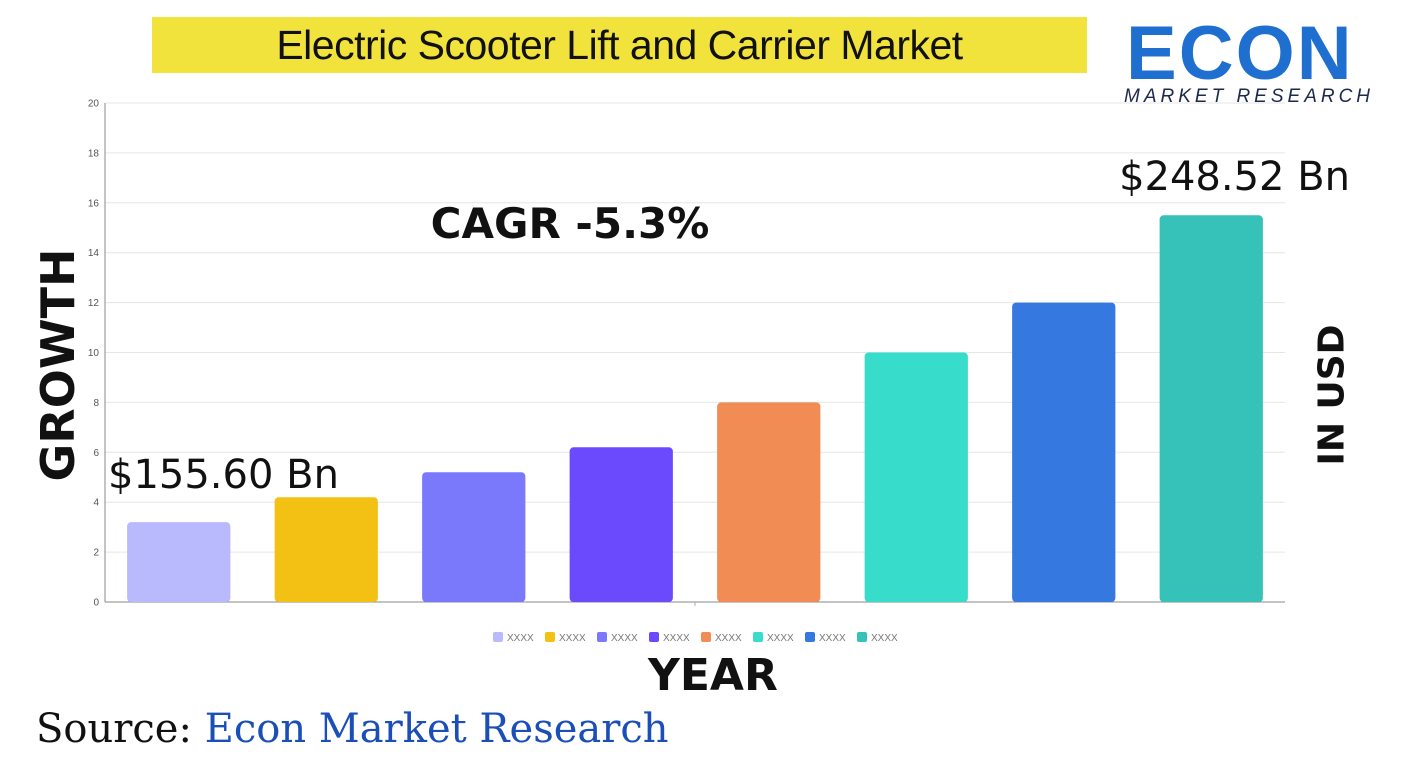  Describe the element at coordinates (96, 553) in the screenshot. I see `y-tick-label: 2` at that location.